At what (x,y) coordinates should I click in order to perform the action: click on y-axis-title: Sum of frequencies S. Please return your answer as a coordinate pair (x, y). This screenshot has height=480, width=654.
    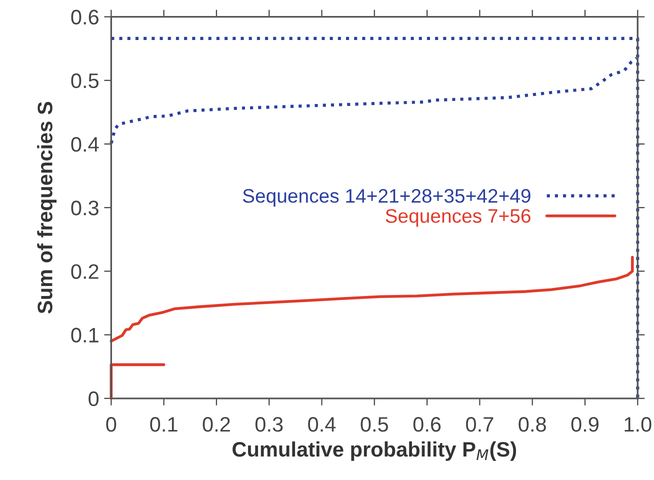
    Looking at the image, I should click on (47, 208).